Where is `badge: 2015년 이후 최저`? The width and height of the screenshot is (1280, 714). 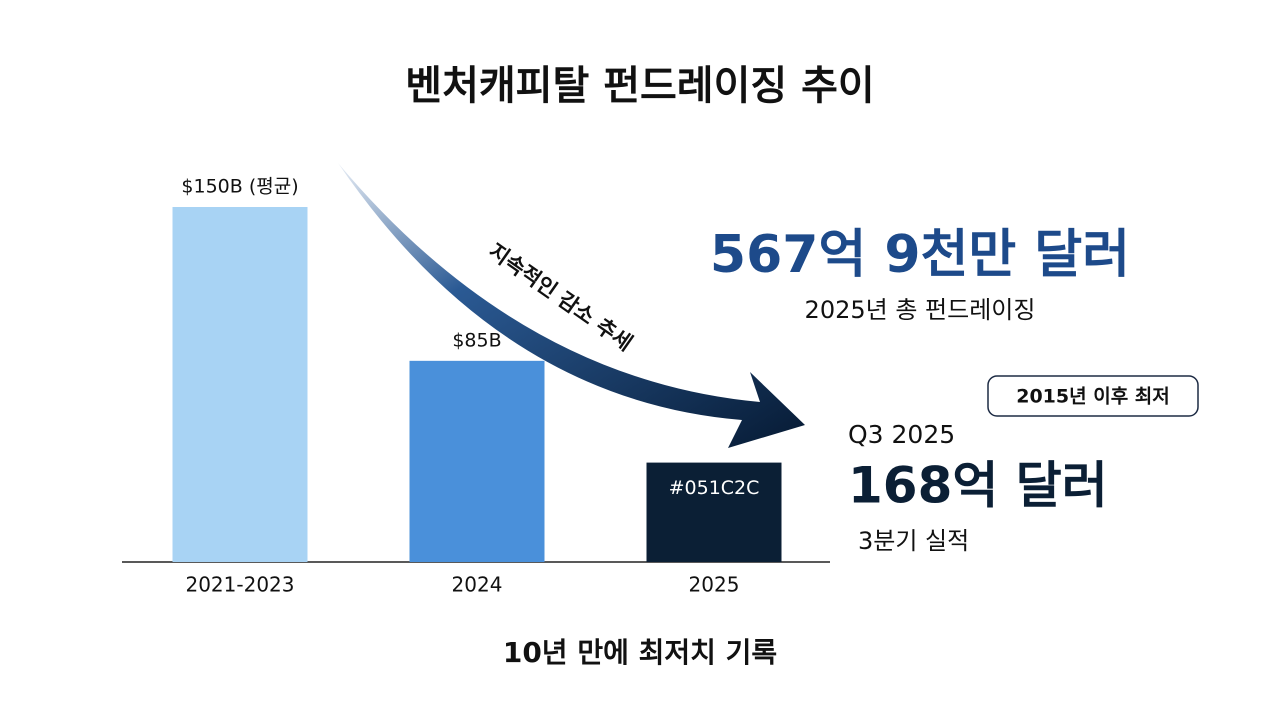 badge: 2015년 이후 최저 is located at coordinates (1093, 397).